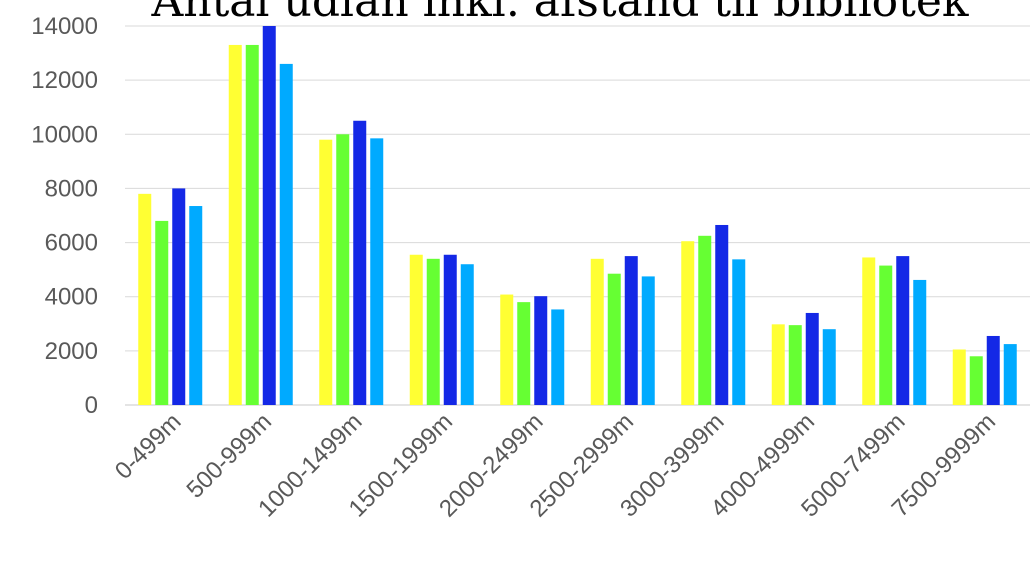 The width and height of the screenshot is (1030, 570). What do you see at coordinates (64, 216) in the screenshot?
I see `y-axis-ticks: 0 2000 4000 6000 8000 10000 12000 14000` at bounding box center [64, 216].